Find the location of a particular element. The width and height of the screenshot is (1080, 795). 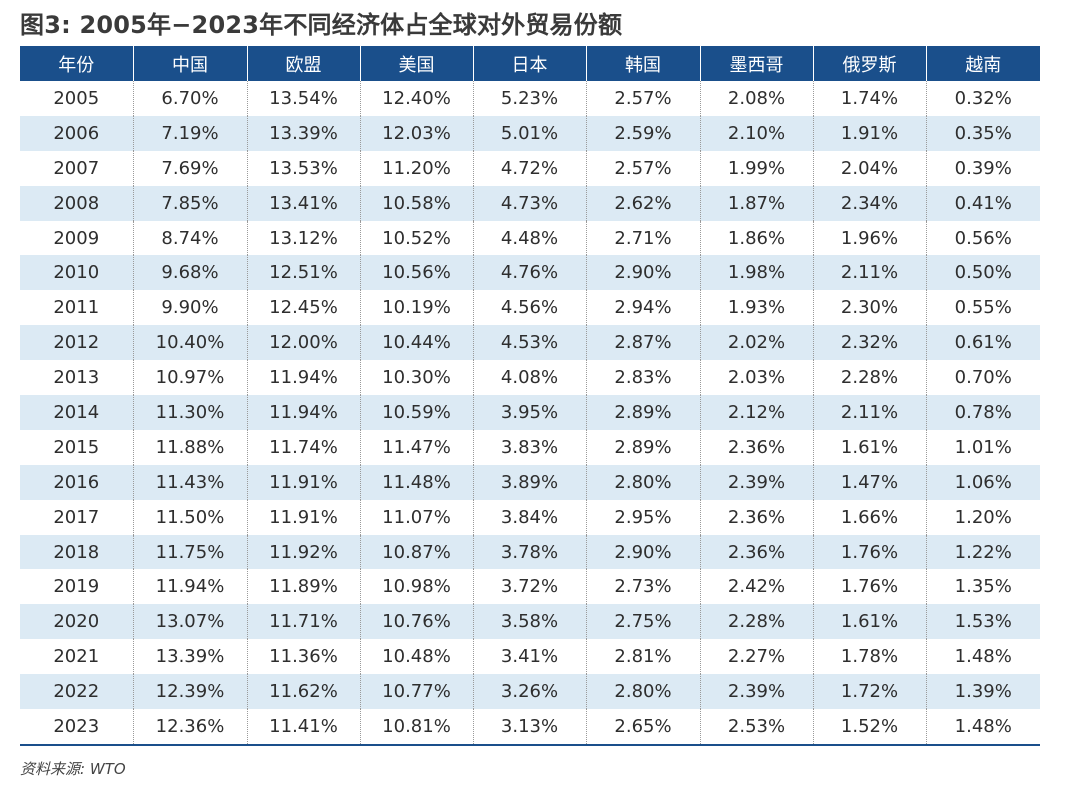

share-cell-japan: 3.78% is located at coordinates (529, 552).